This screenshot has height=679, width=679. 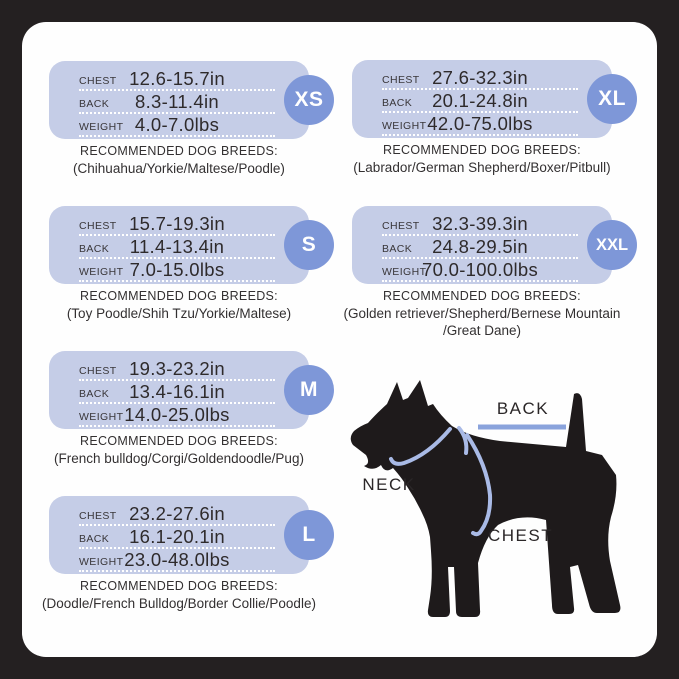 I want to click on row-value-weight: 42.0-75.0lbs, so click(x=480, y=123).